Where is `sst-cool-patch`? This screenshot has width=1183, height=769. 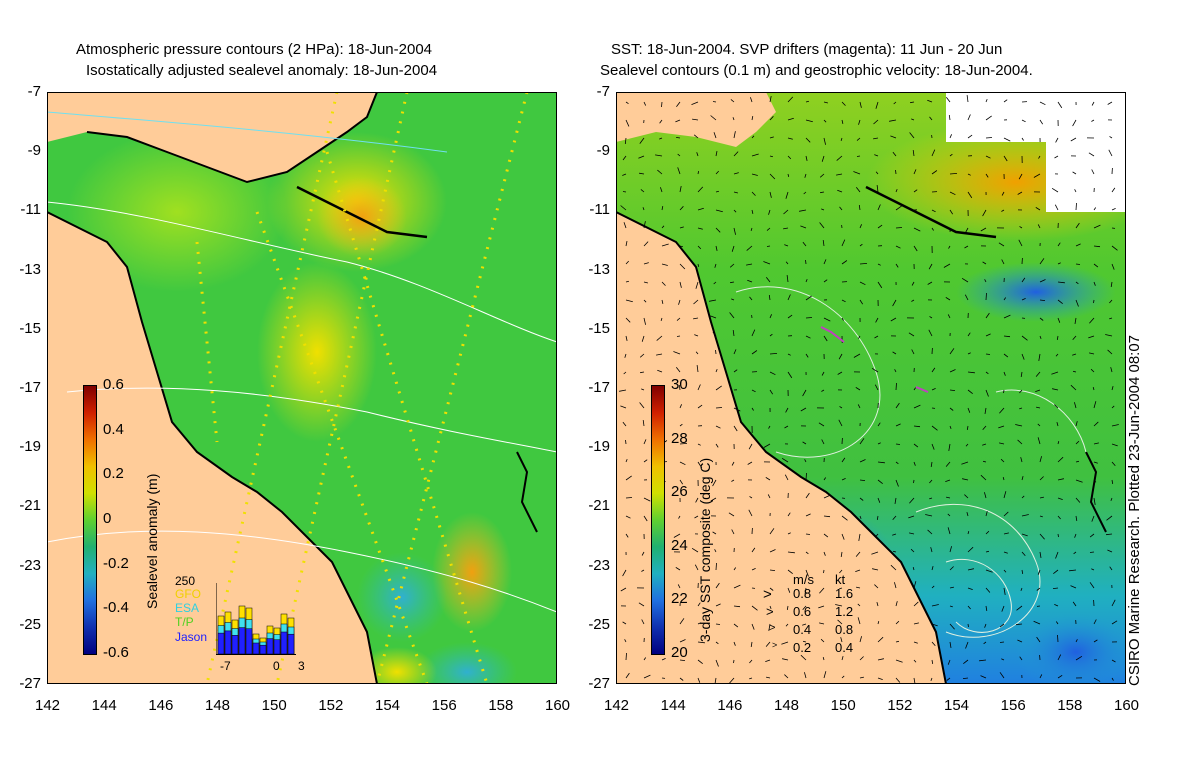
sst-cool-patch is located at coordinates (1071, 648).